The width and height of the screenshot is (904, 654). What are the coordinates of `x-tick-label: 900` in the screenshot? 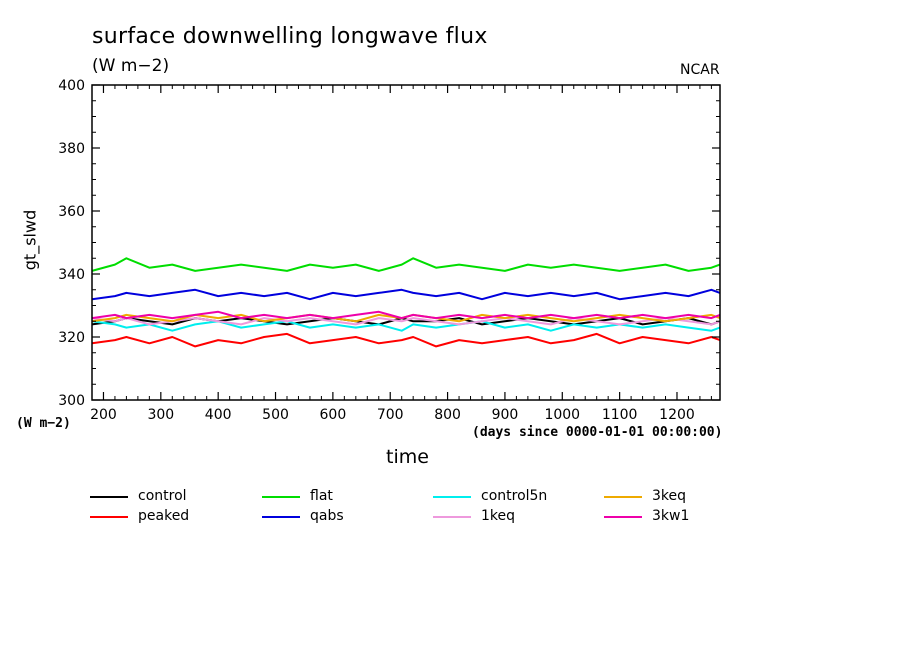 It's located at (505, 415).